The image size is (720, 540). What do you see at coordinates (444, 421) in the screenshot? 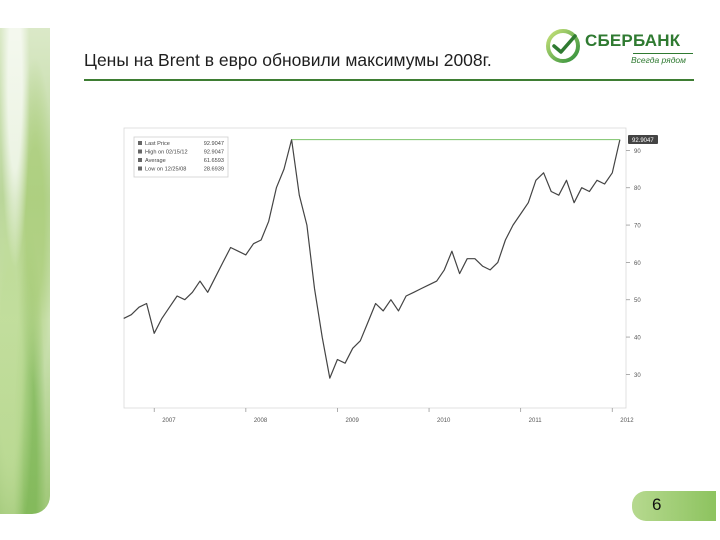
I see `x-tick-label: 2010` at bounding box center [444, 421].